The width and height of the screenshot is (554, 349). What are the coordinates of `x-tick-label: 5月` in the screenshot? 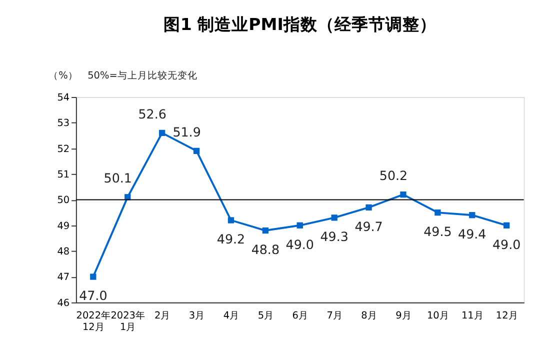 It's located at (266, 316).